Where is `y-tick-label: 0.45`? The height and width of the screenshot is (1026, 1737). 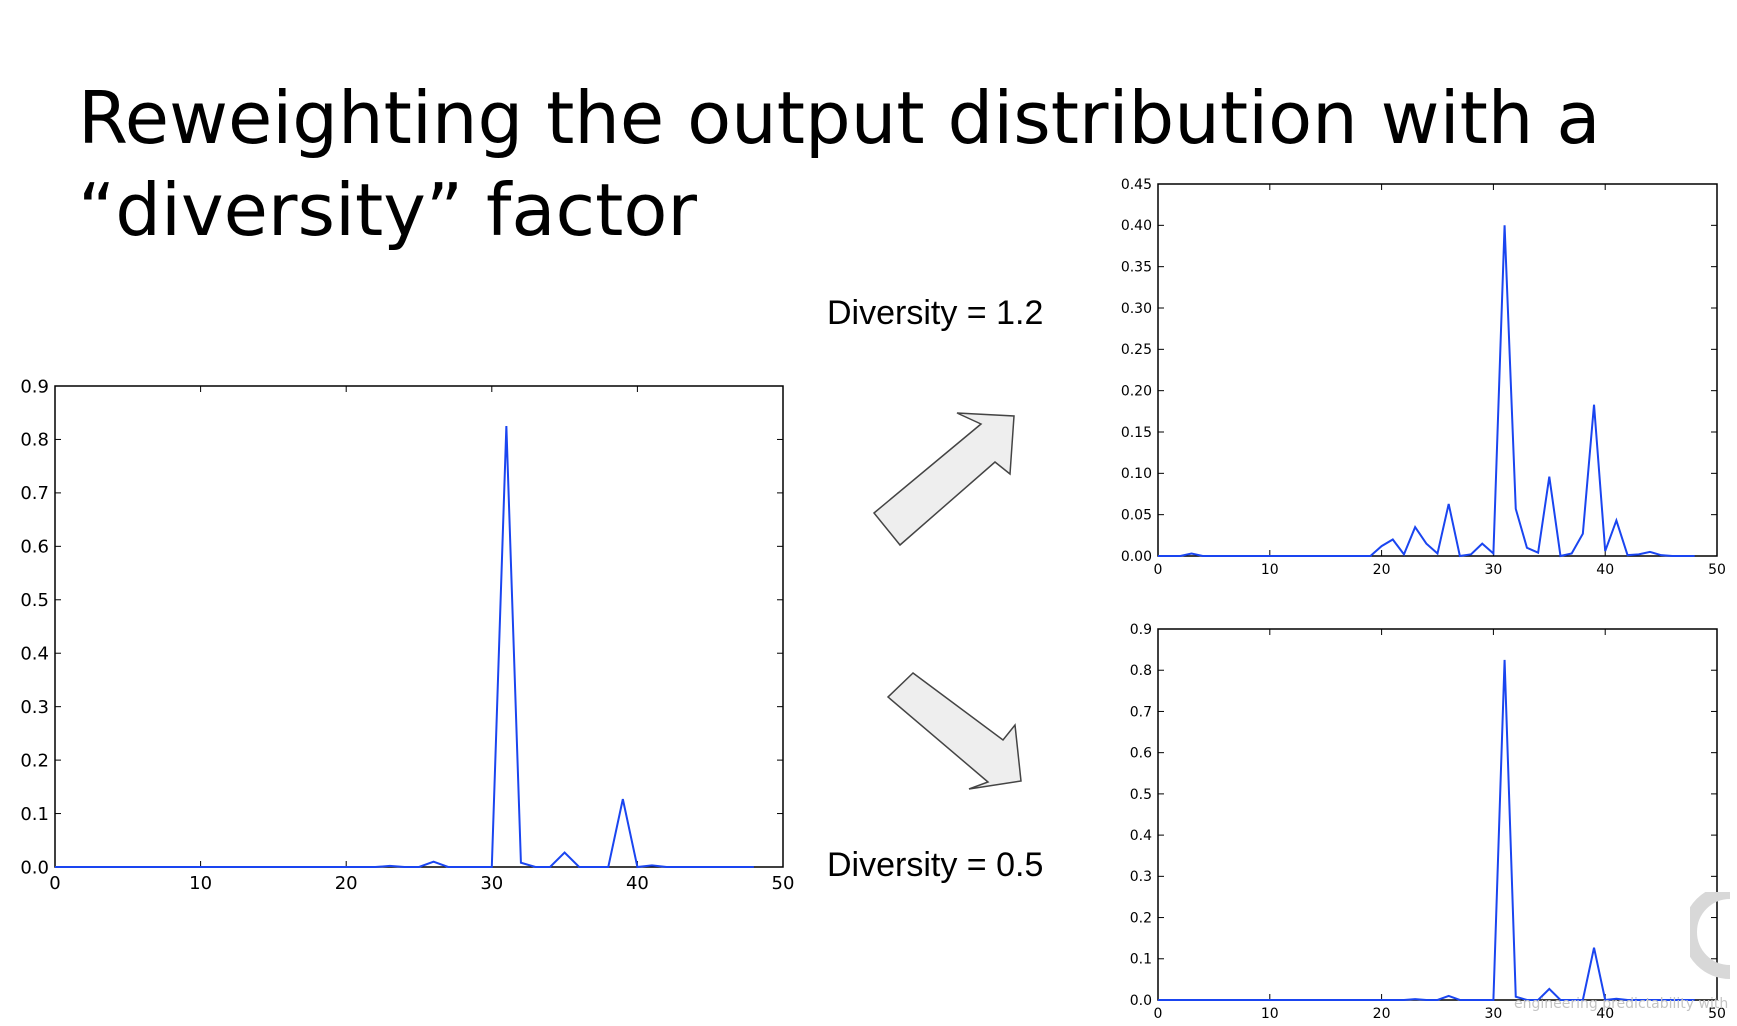
y-tick-label: 0.45 is located at coordinates (1136, 185).